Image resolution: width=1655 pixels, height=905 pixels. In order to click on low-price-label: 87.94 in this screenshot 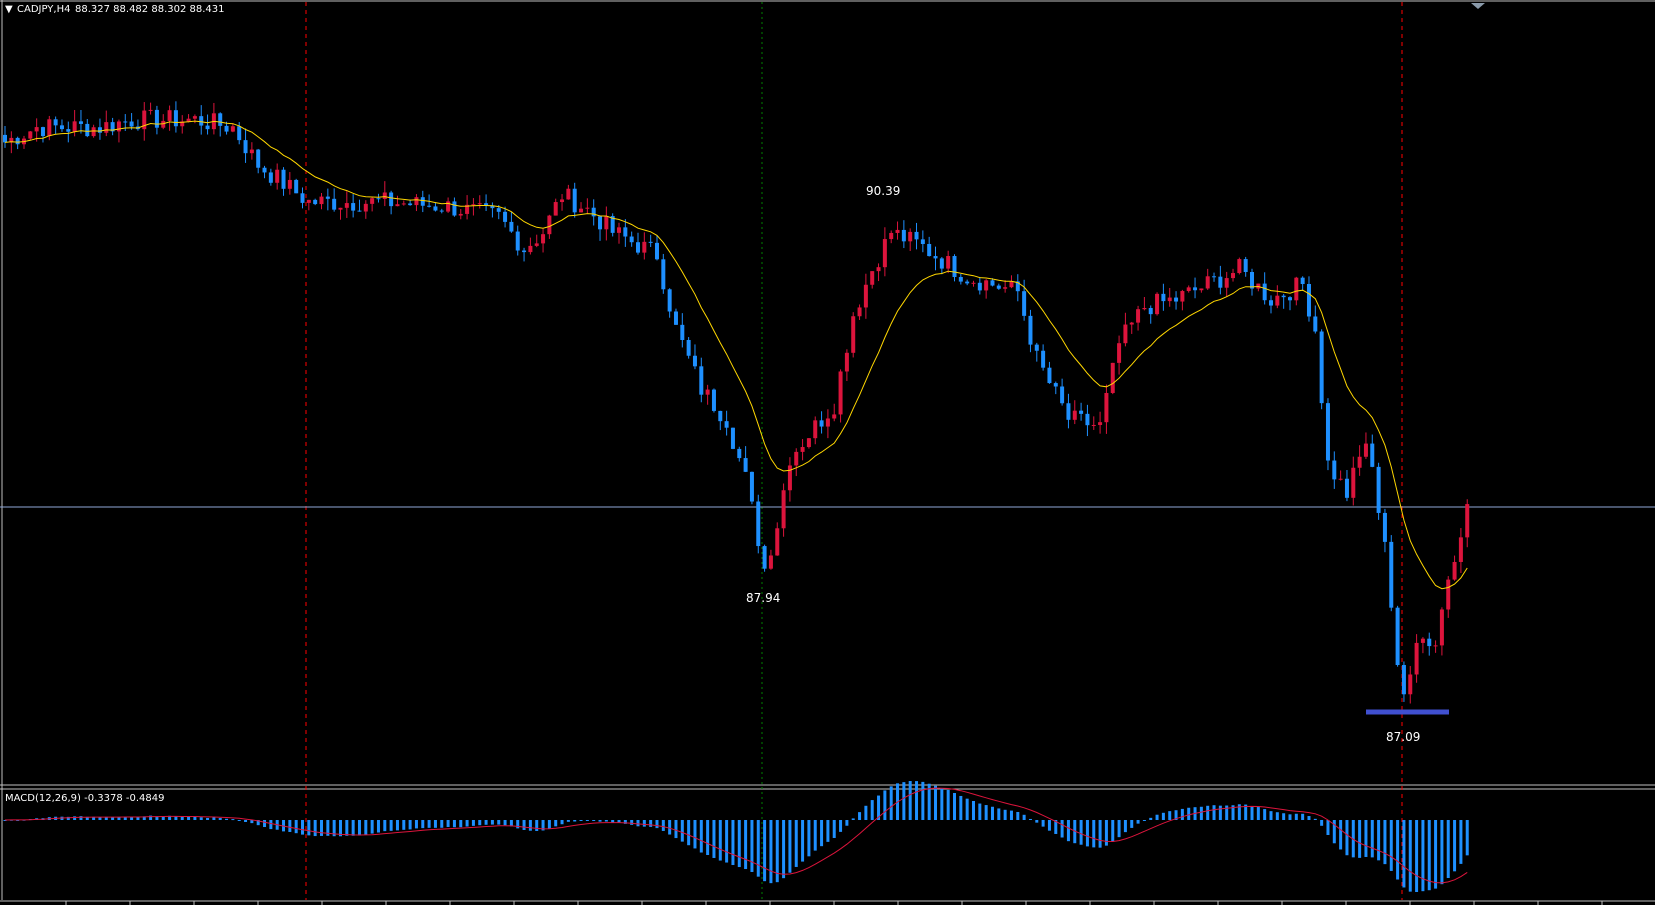, I will do `click(763, 598)`.